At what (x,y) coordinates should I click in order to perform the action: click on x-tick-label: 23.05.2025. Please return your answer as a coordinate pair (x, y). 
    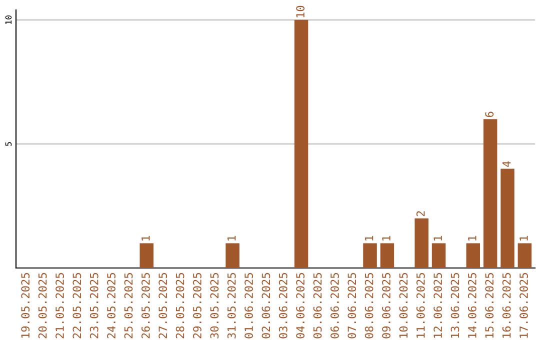
    Looking at the image, I should click on (94, 305).